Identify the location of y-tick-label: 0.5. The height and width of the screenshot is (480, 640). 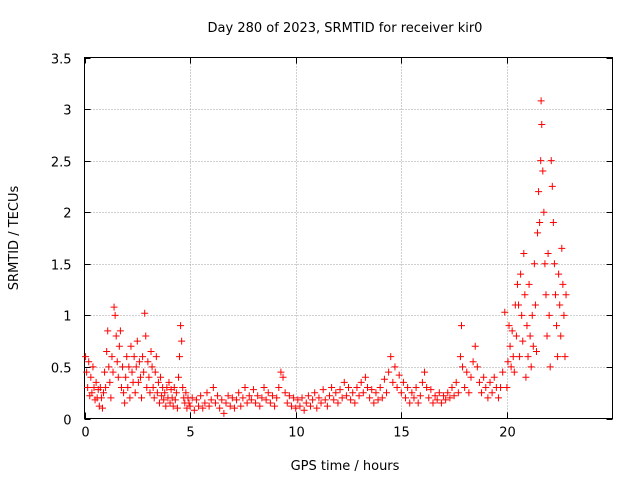
(61, 369).